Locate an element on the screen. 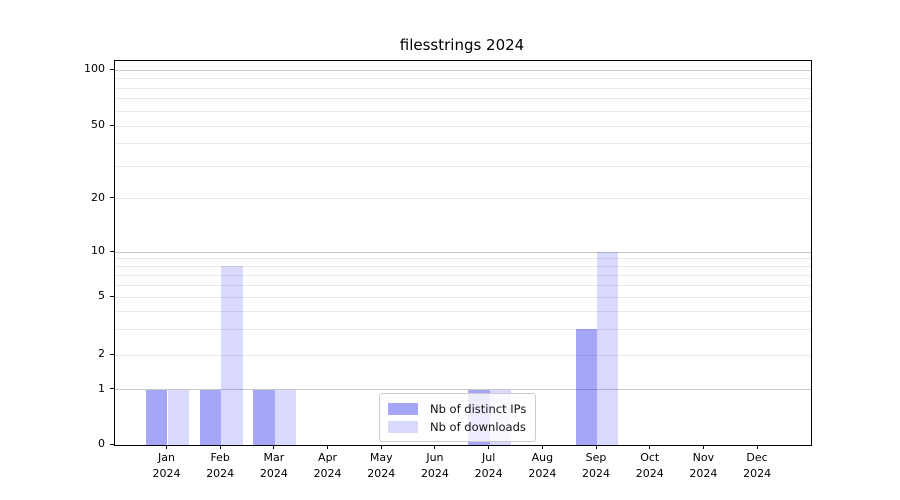  bar-nb-of-distinct-ips-jan-2024 is located at coordinates (157, 417).